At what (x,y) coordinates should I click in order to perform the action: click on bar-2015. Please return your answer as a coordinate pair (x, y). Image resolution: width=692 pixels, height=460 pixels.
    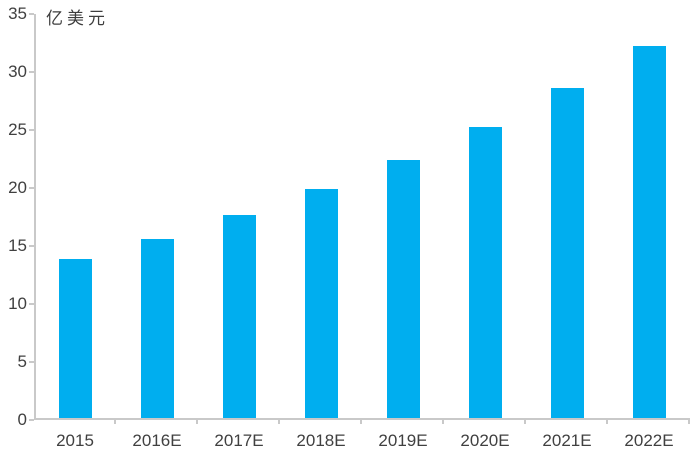
    Looking at the image, I should click on (75, 338).